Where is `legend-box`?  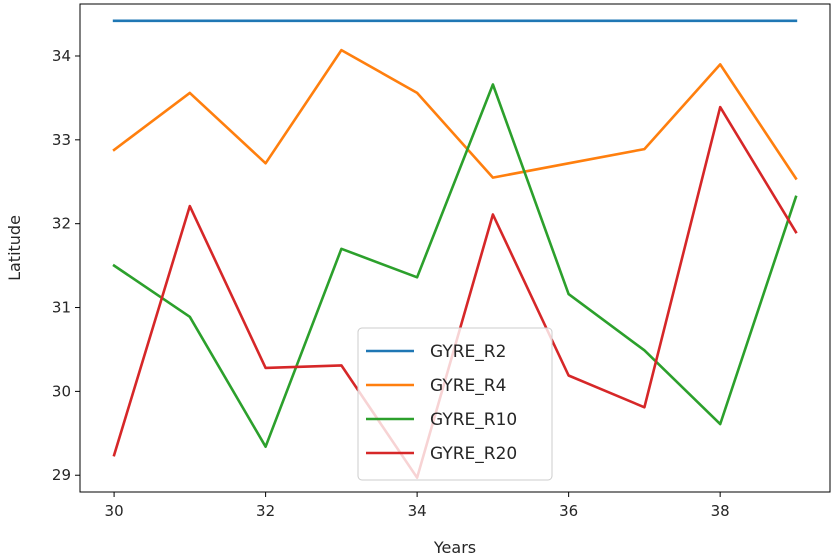
legend-box is located at coordinates (455, 404).